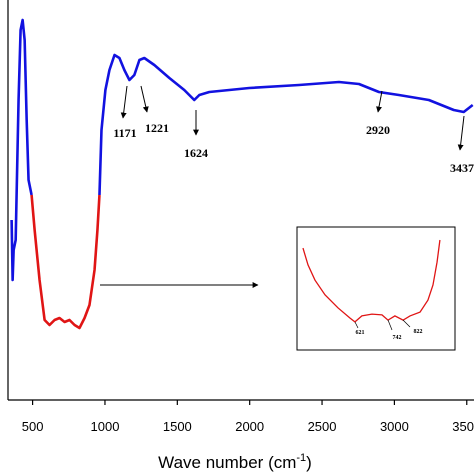 The width and height of the screenshot is (474, 474). What do you see at coordinates (418, 332) in the screenshot?
I see `inset-peak-label: 822` at bounding box center [418, 332].